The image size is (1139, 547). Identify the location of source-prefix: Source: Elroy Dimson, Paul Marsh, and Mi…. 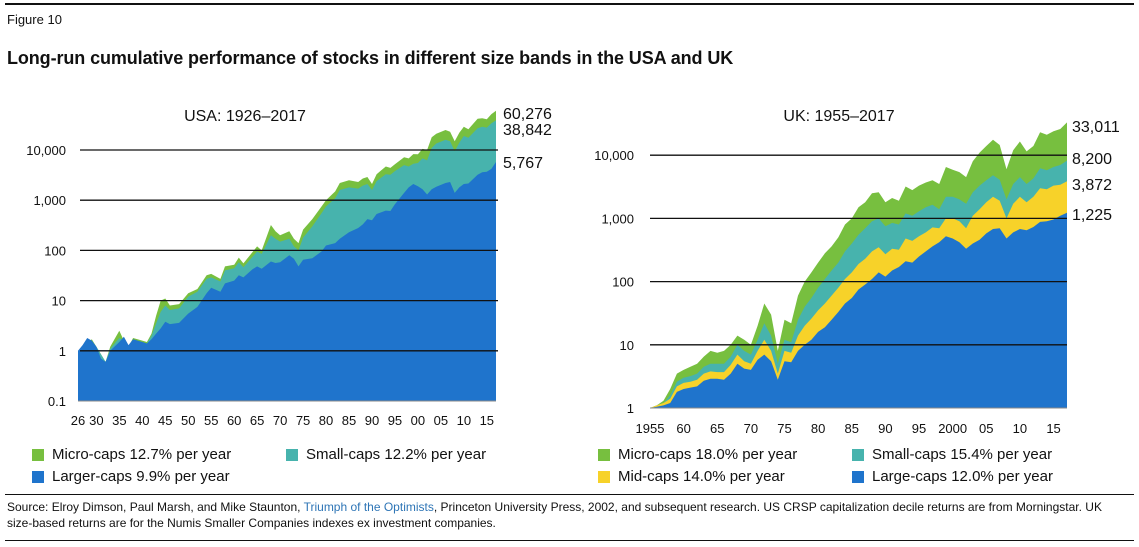
(155, 507).